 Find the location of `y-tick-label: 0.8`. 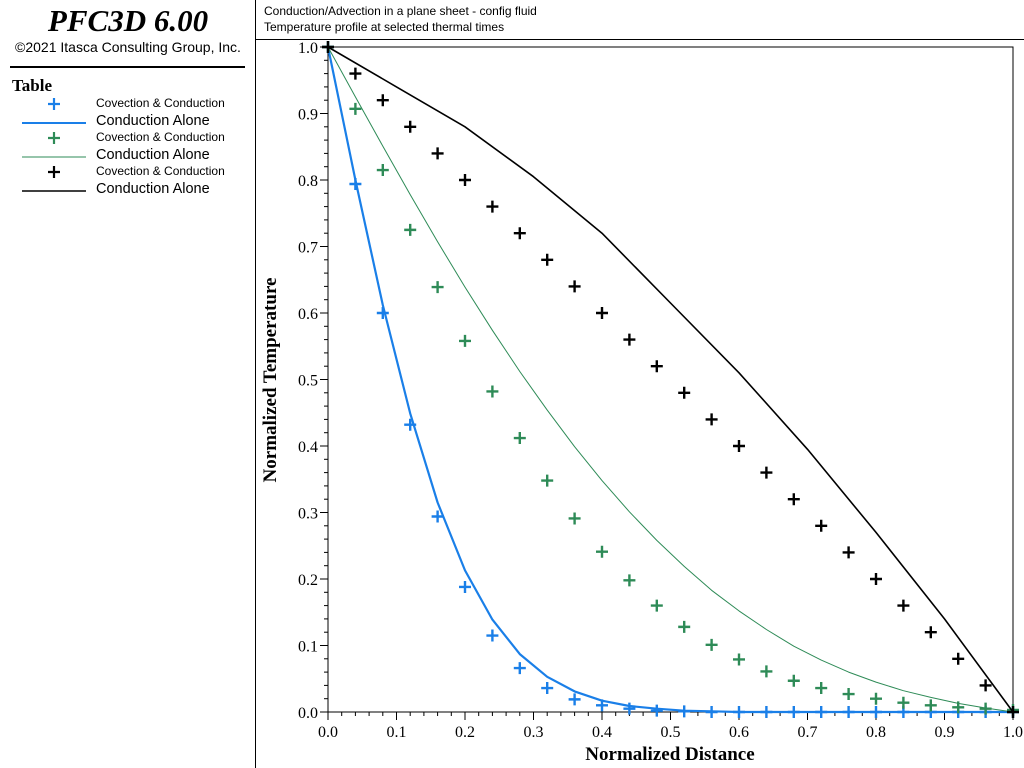

y-tick-label: 0.8 is located at coordinates (308, 181).